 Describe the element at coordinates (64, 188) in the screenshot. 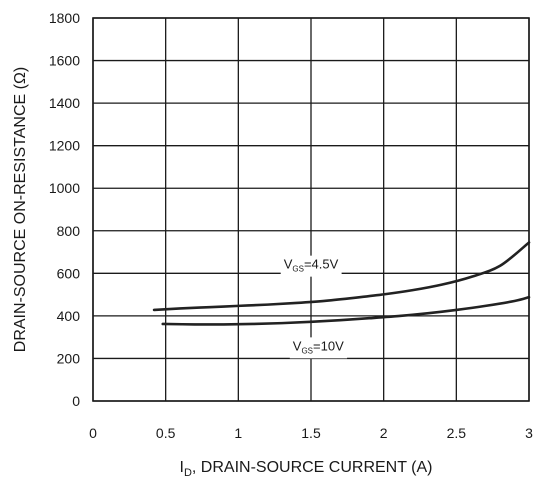

I see `y-tick-label: 1000` at that location.